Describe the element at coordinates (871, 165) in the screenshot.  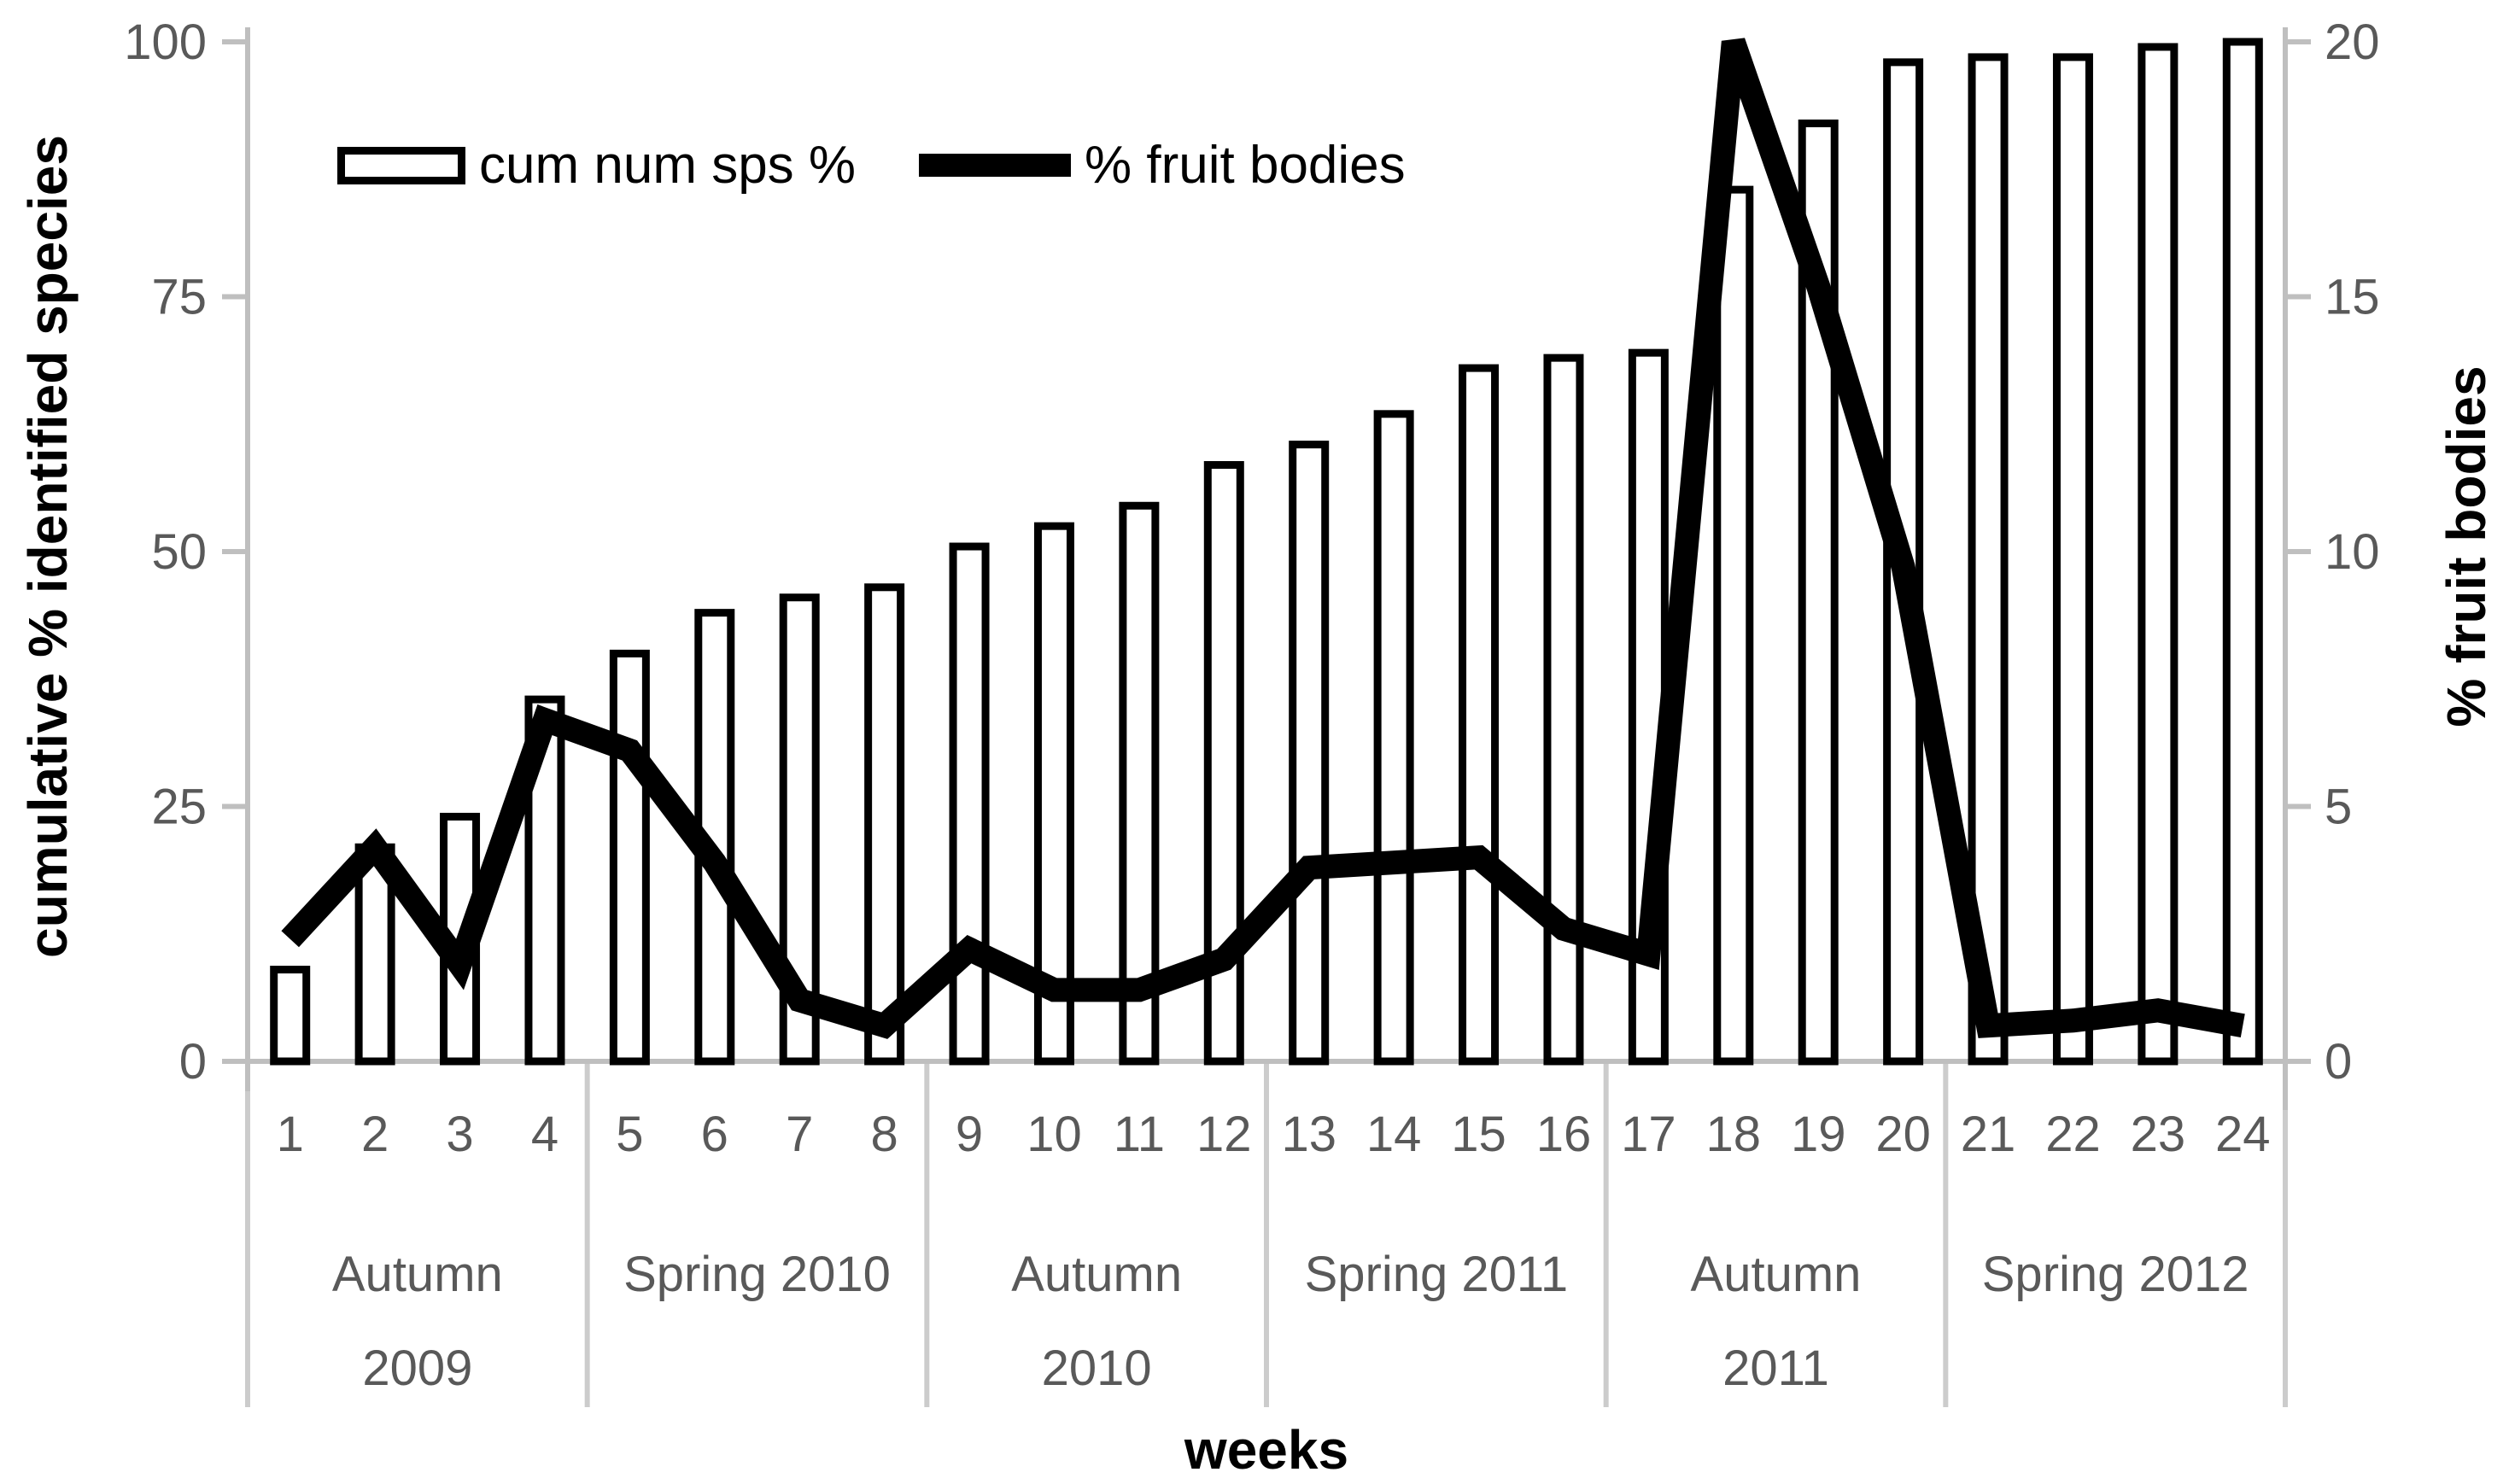
I see `legend: cum num sps % % fruit bodies` at that location.